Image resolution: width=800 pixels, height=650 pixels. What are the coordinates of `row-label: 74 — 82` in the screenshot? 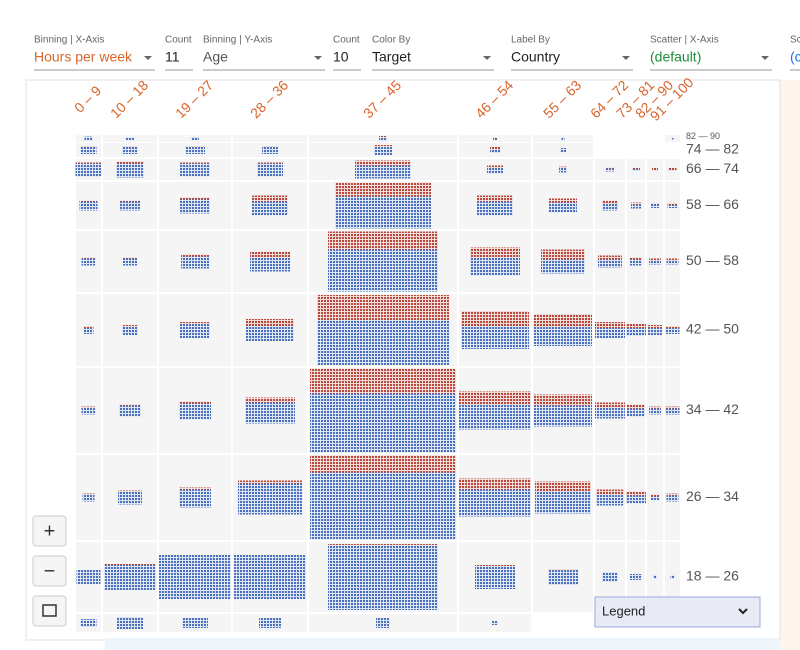 It's located at (712, 149).